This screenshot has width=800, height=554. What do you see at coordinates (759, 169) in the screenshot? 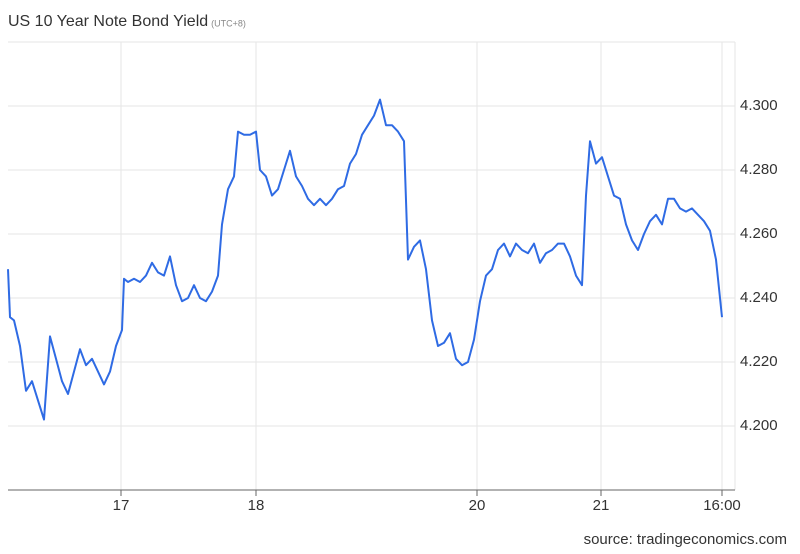
I see `y-tick-label: 4.280` at bounding box center [759, 169].